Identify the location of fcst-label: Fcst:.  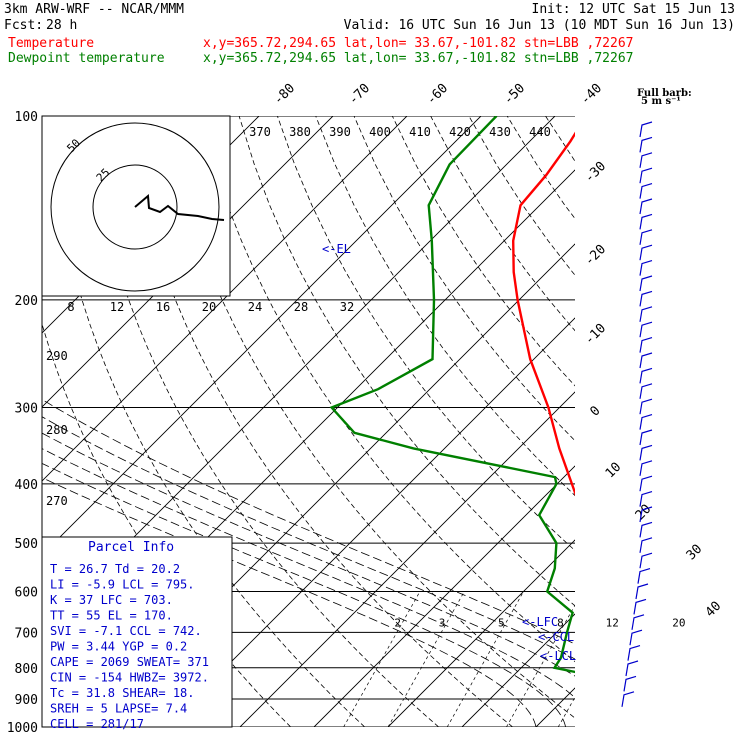
(23, 25).